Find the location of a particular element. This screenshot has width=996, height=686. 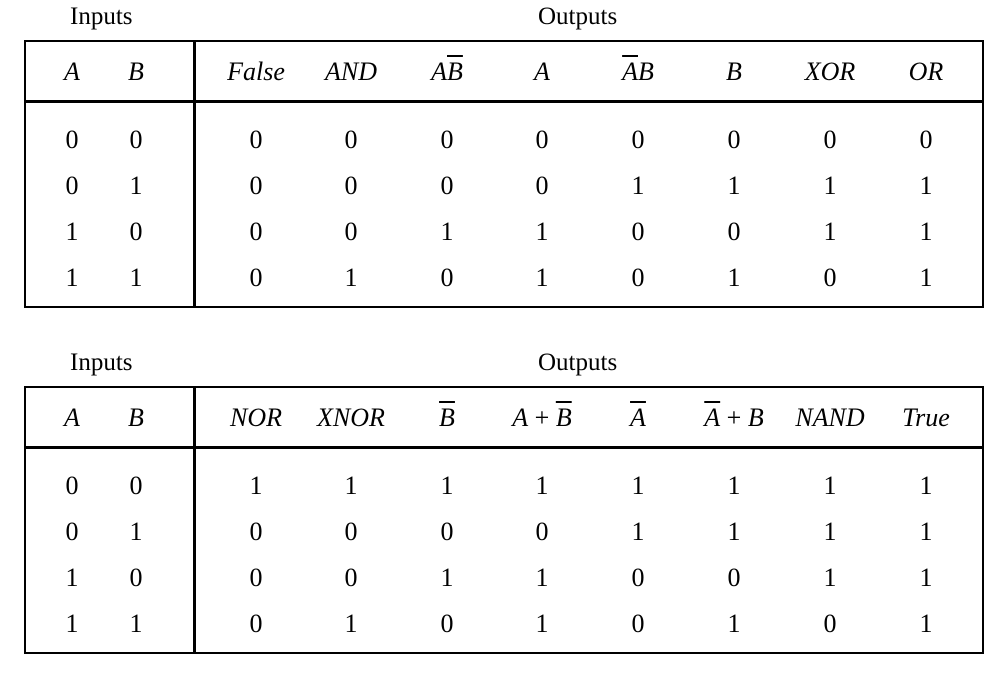

header-part: NOR is located at coordinates (256, 417).